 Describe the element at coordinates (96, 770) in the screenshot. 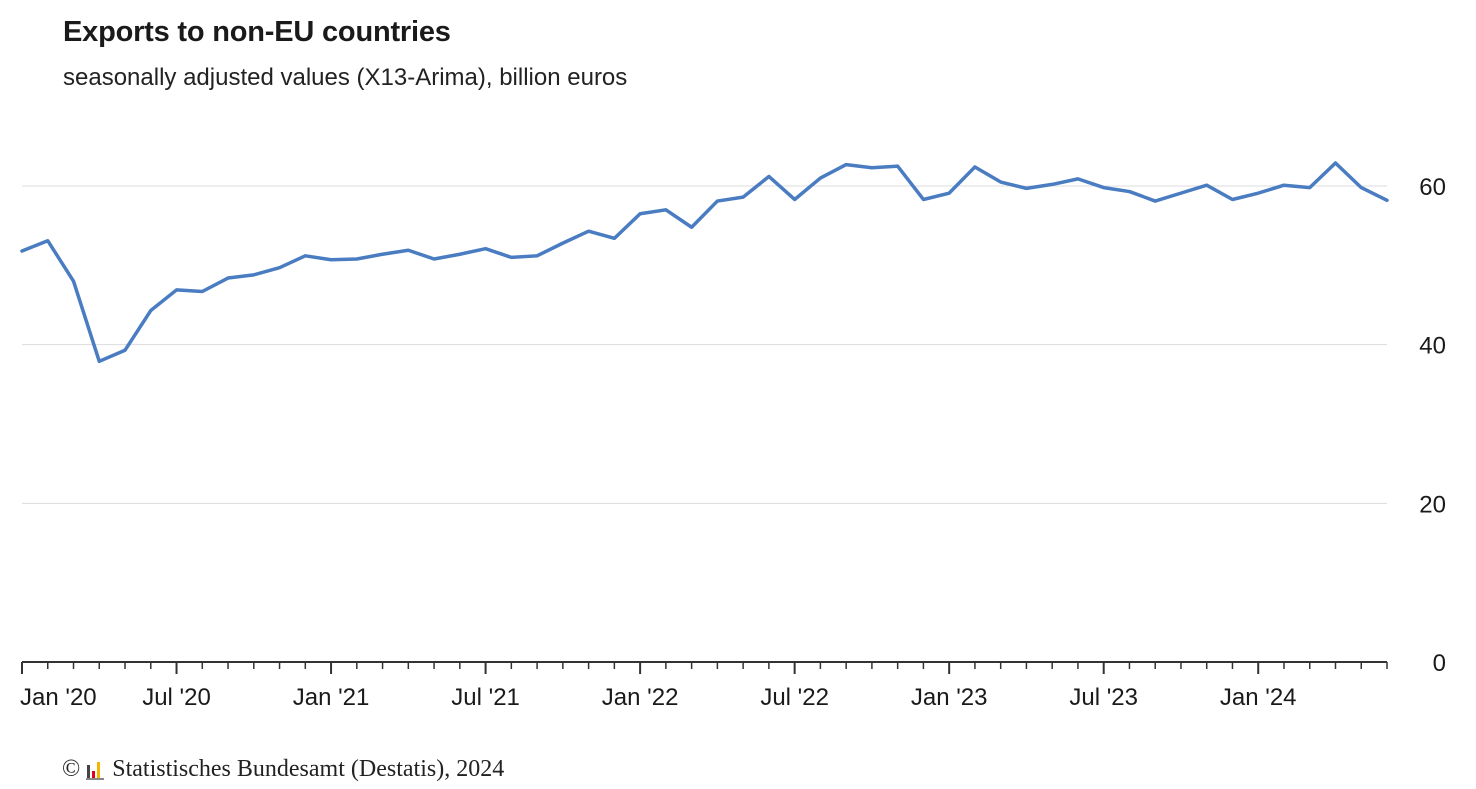

I see `destatis-logo-icon` at that location.